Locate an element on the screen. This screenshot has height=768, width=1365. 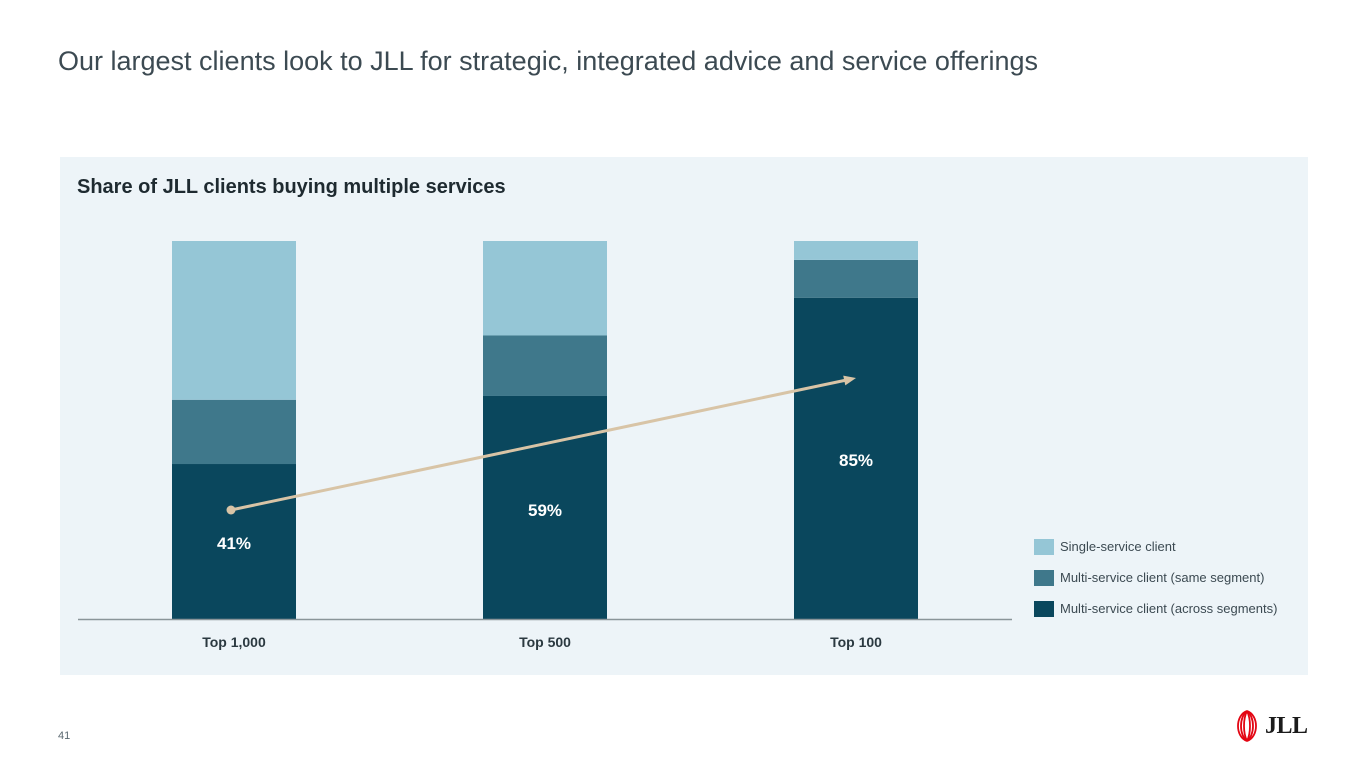
legend-item-same-segment: Multi-service client (same segment) is located at coordinates (1155, 577).